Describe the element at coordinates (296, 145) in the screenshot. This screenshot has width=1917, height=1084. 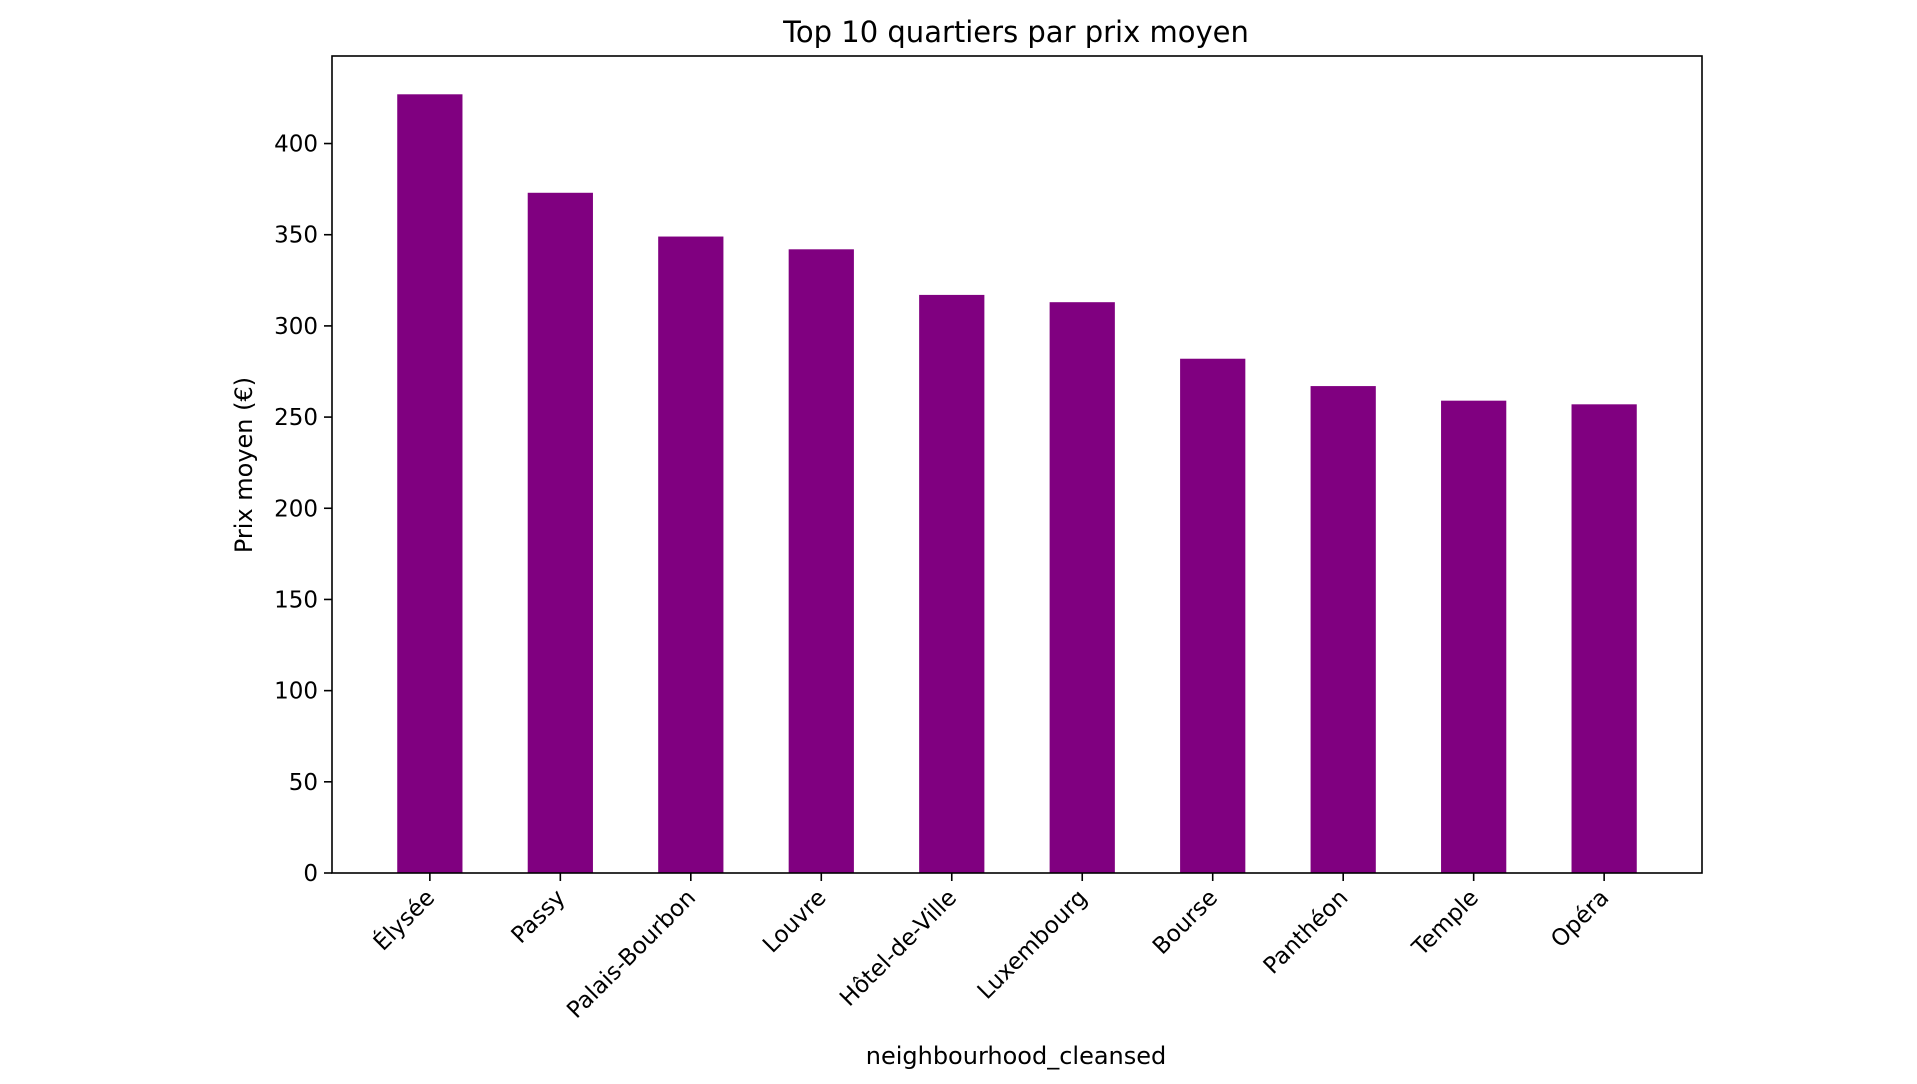
I see `y-tick-label: 400` at that location.